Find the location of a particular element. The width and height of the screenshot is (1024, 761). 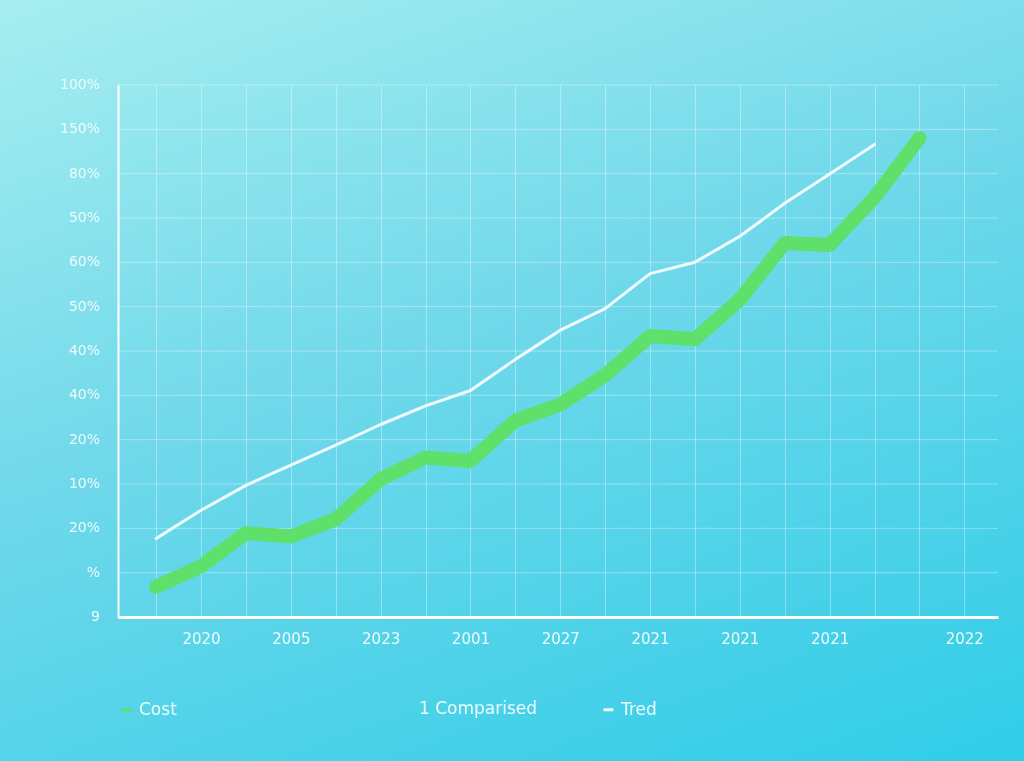

text: 80% is located at coordinates (84, 172).